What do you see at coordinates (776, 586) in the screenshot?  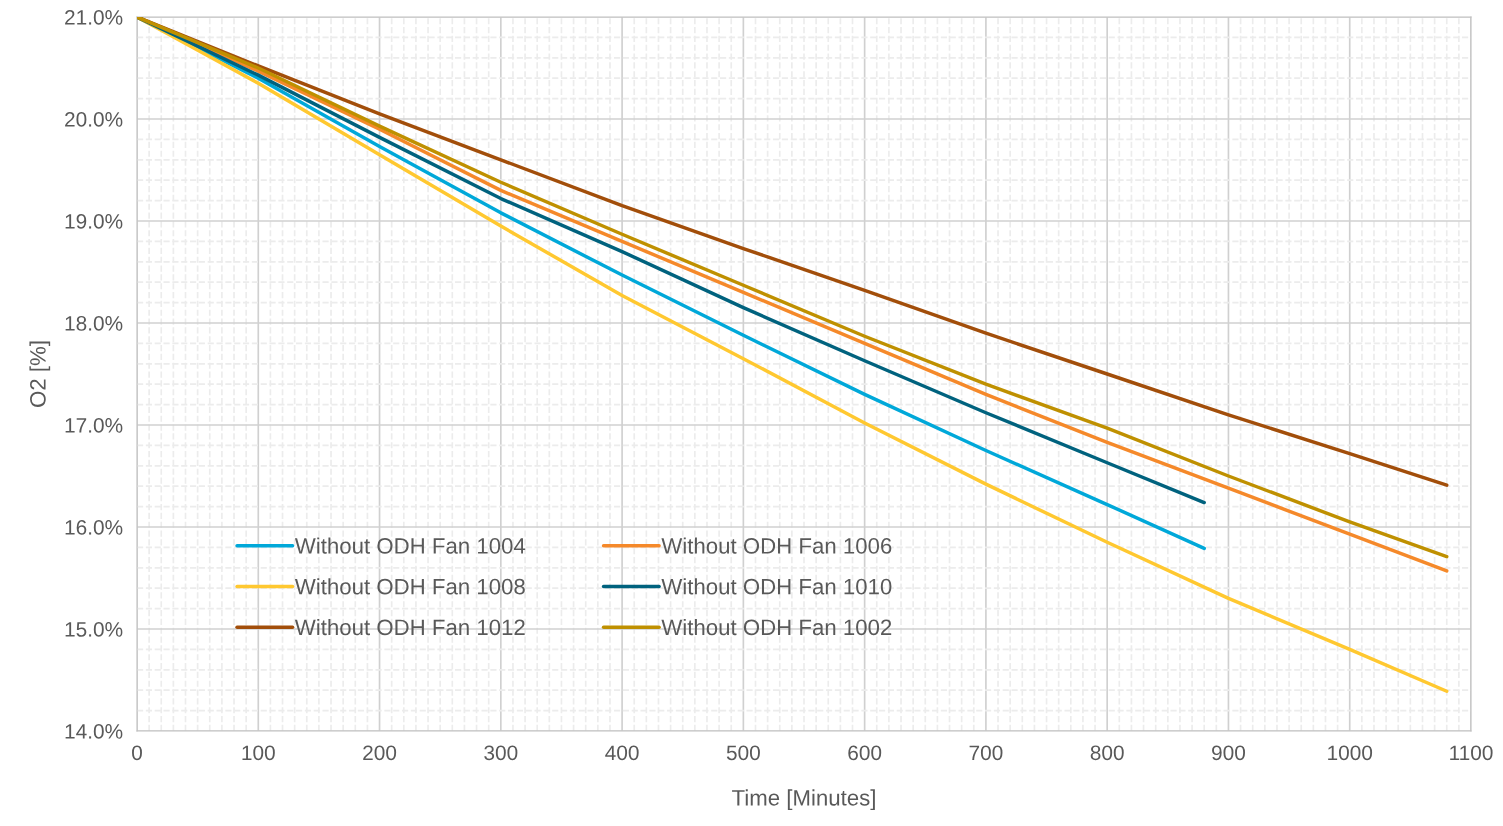 I see `legend-label: Without ODH Fan 1010` at bounding box center [776, 586].